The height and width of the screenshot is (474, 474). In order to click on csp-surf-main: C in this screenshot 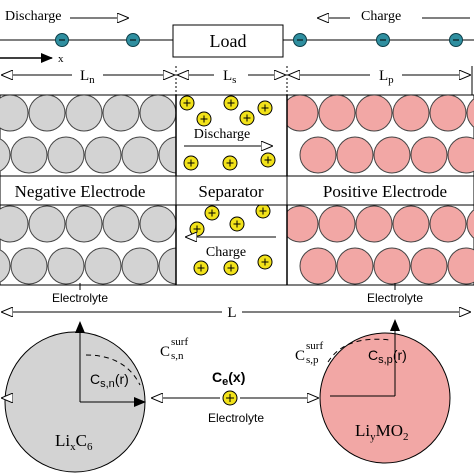, I will do `click(300, 356)`.